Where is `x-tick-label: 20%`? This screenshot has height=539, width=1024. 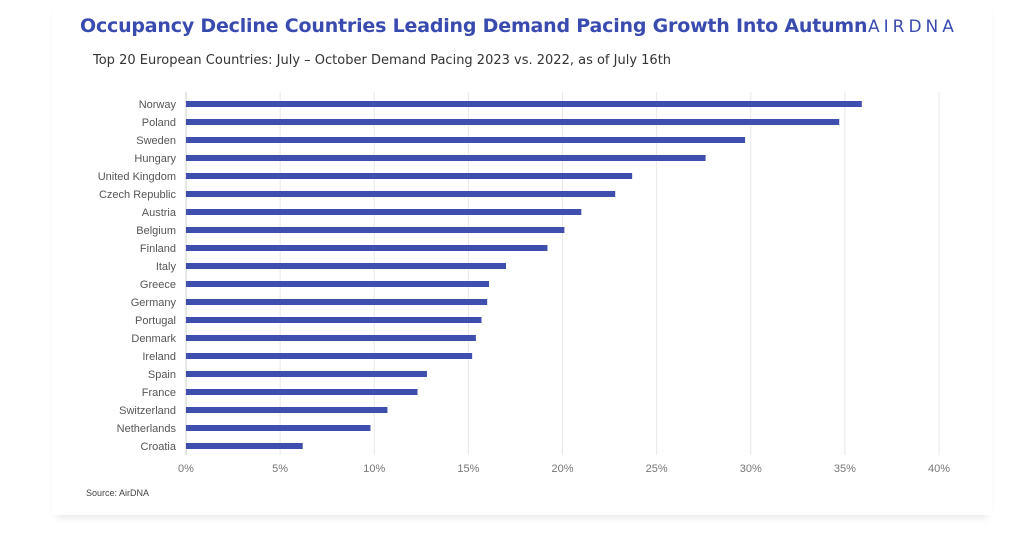
x-tick-label: 20% is located at coordinates (562, 469).